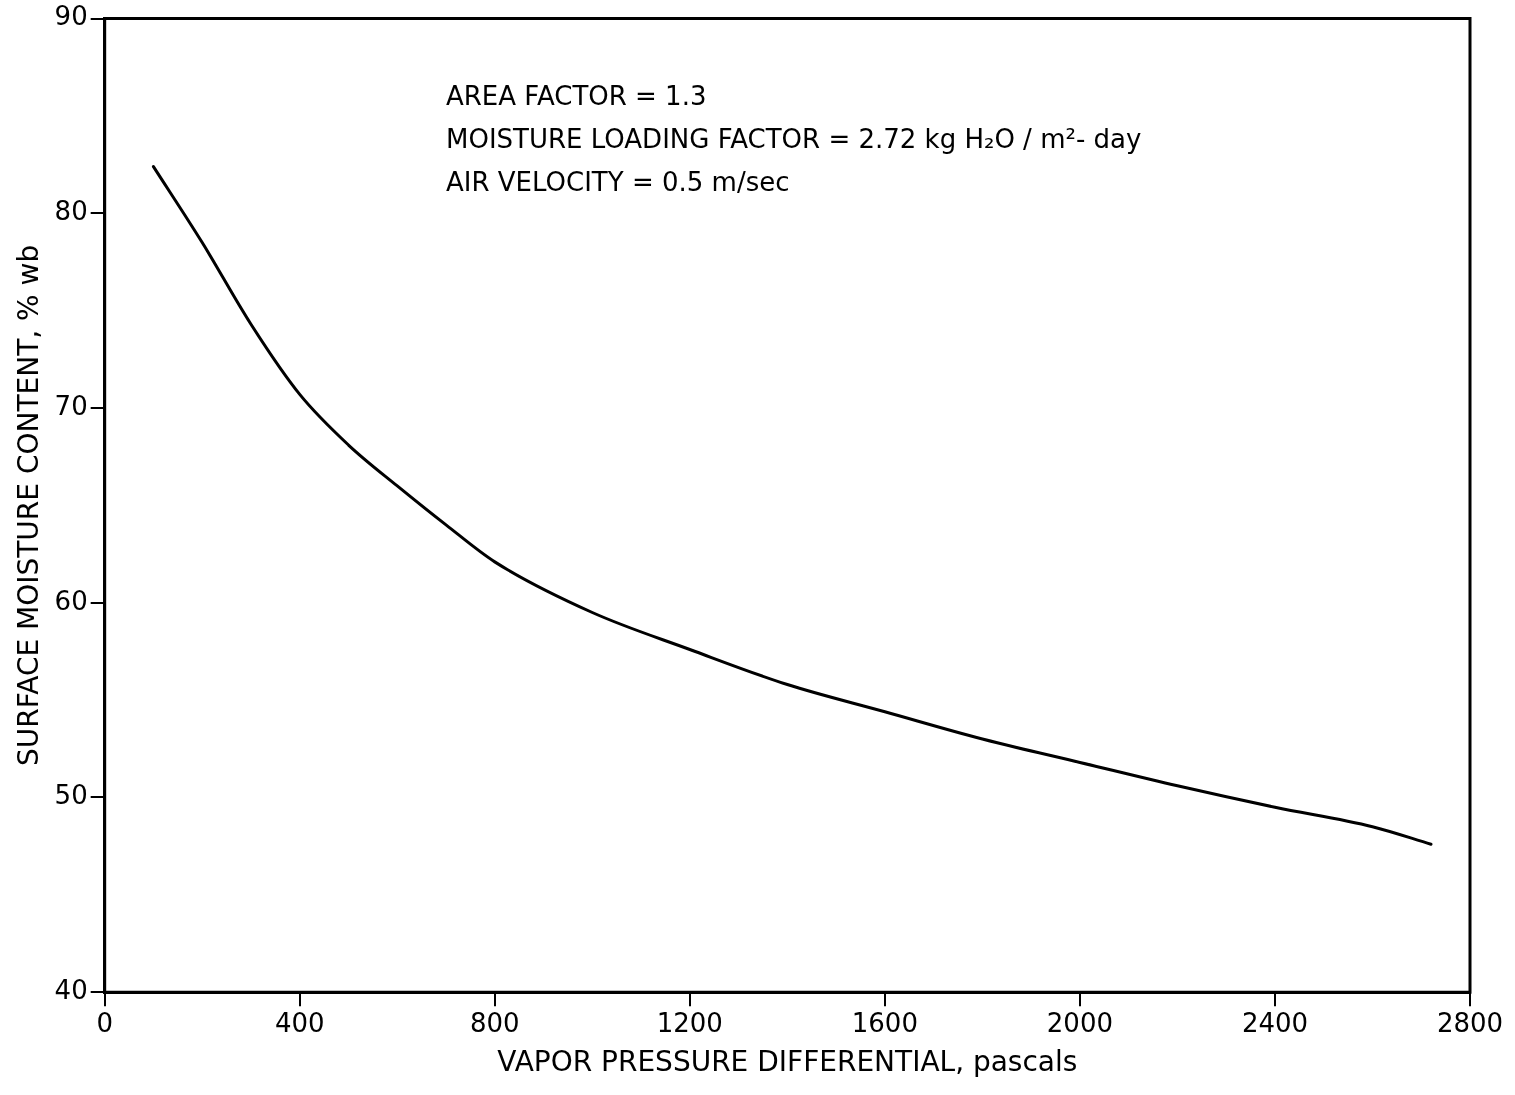 The image size is (1515, 1095). What do you see at coordinates (71, 795) in the screenshot?
I see `y-tick-label: 50` at bounding box center [71, 795].